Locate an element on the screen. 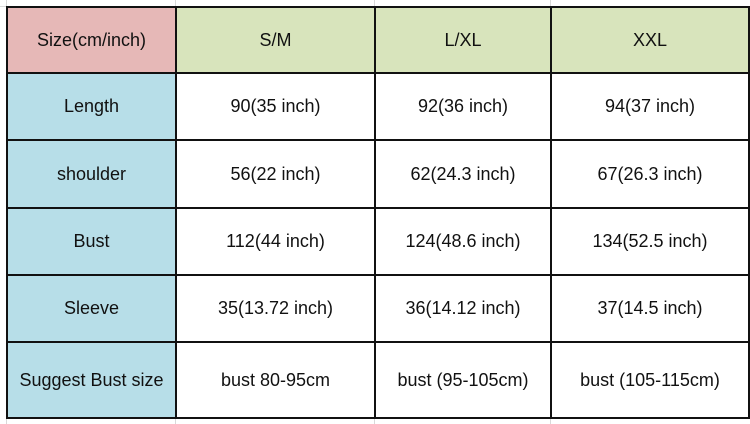 This screenshot has height=424, width=750. corner-header: Size(cm/inch) is located at coordinates (91, 40).